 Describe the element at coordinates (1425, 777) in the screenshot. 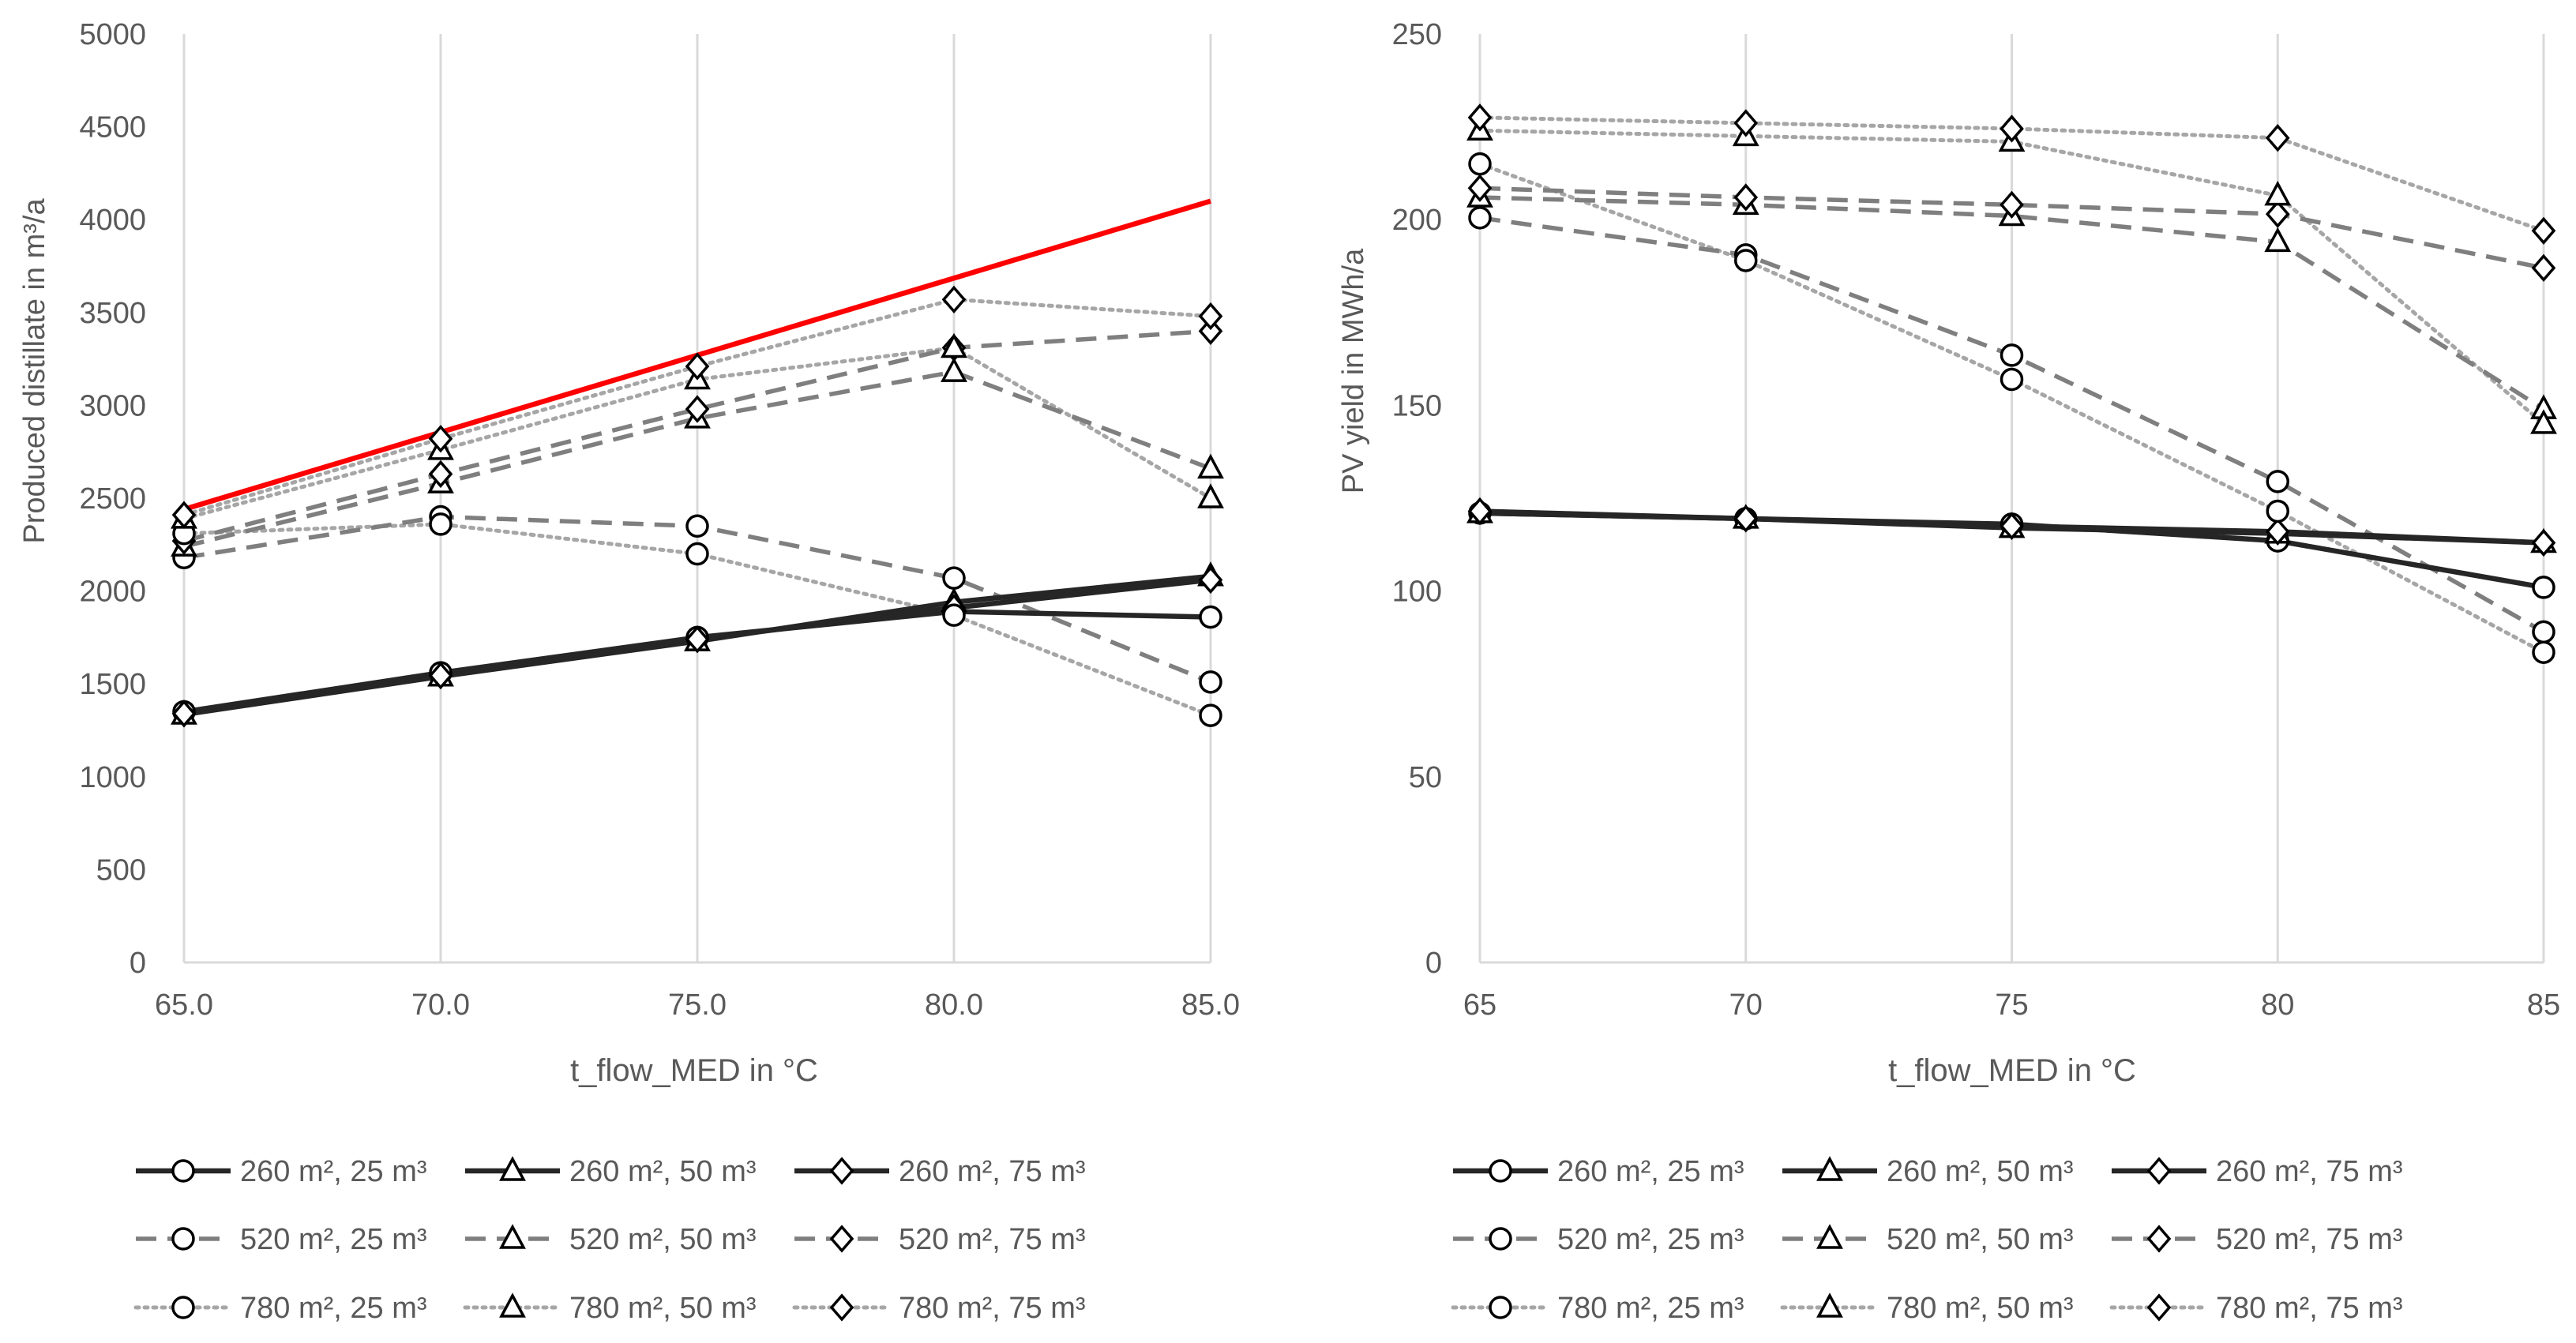

I see `pv-yield-y-tick-label: 50` at that location.